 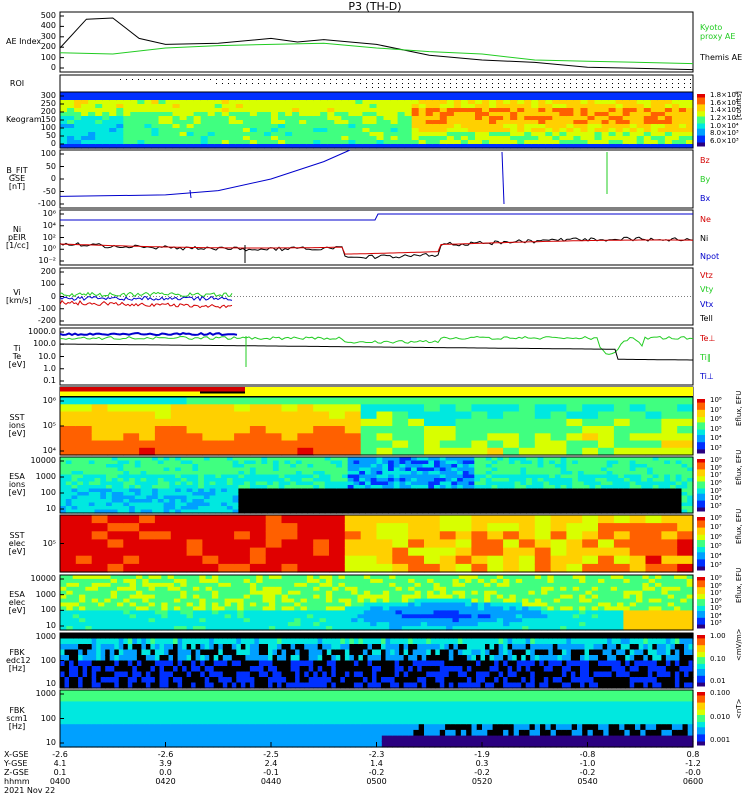 What do you see at coordinates (17, 543) in the screenshot?
I see `sst_e-ylabel: SST elec [eV]` at bounding box center [17, 543].